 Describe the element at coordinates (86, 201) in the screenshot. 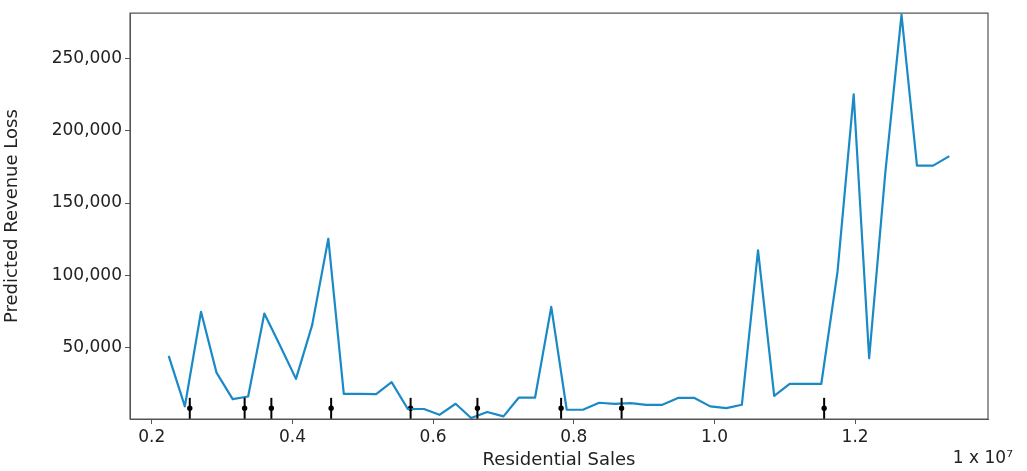

I see `y-tick-label: 150,000` at that location.